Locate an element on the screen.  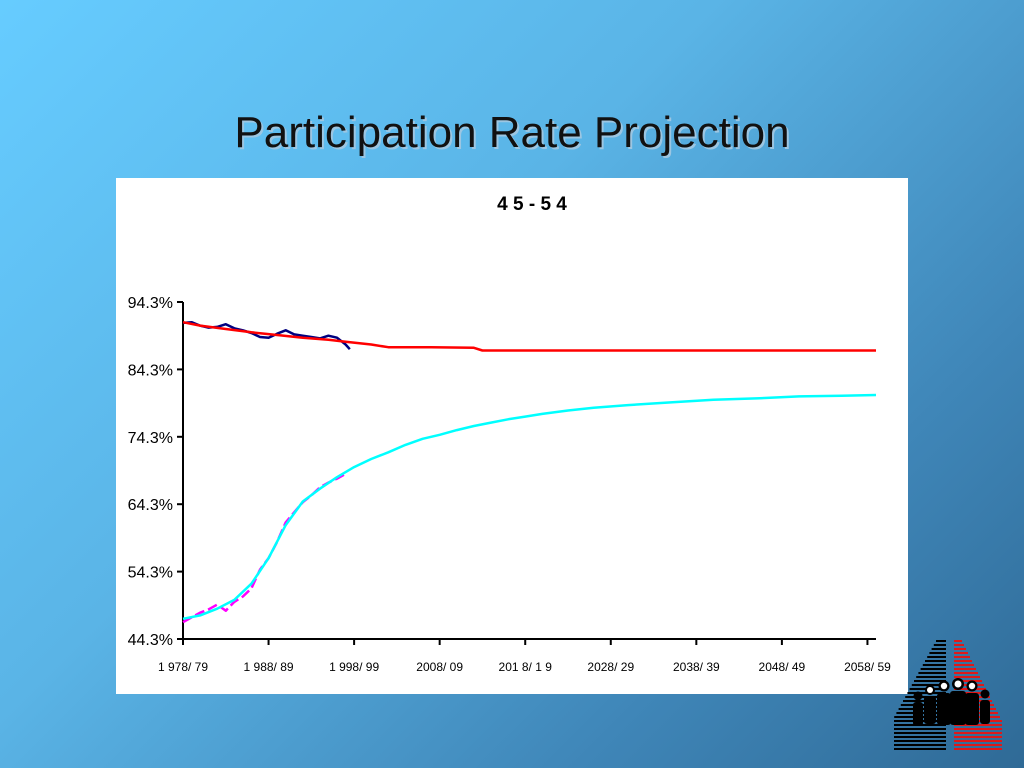
worker-people-logo is located at coordinates (948, 695).